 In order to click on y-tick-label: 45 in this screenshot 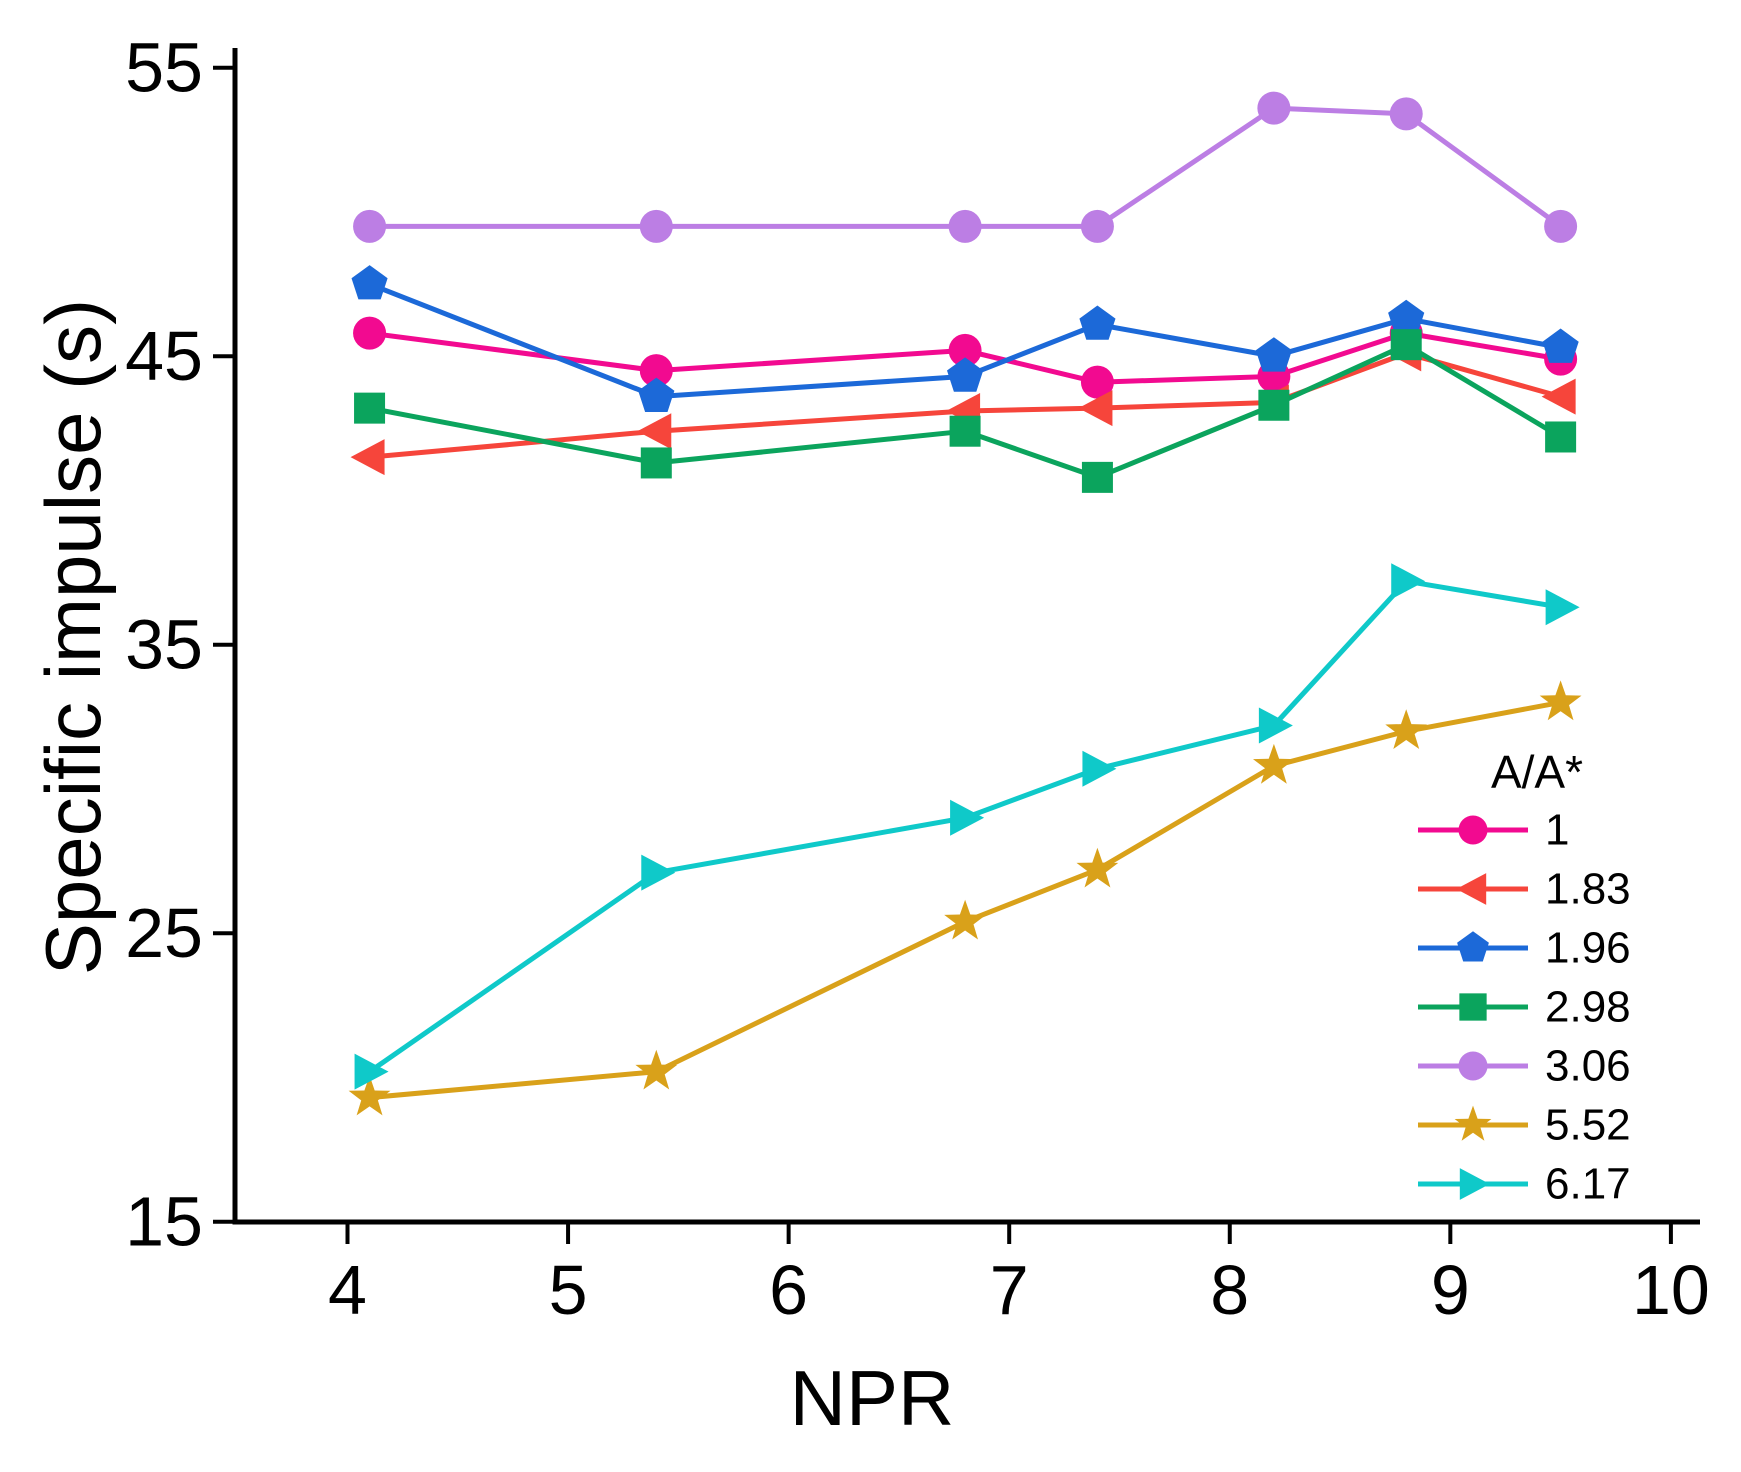, I will do `click(164, 356)`.